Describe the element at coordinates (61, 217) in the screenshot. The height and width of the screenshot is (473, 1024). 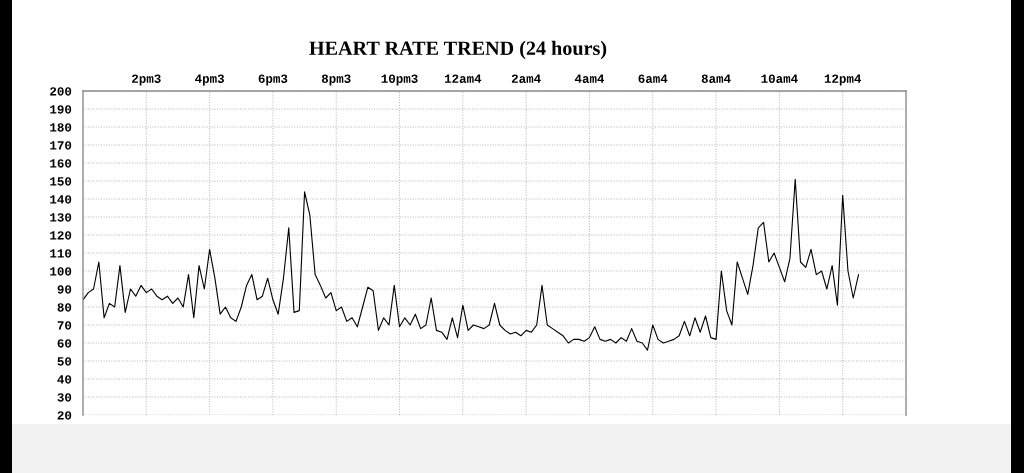
I see `y-tick-label: 130` at that location.